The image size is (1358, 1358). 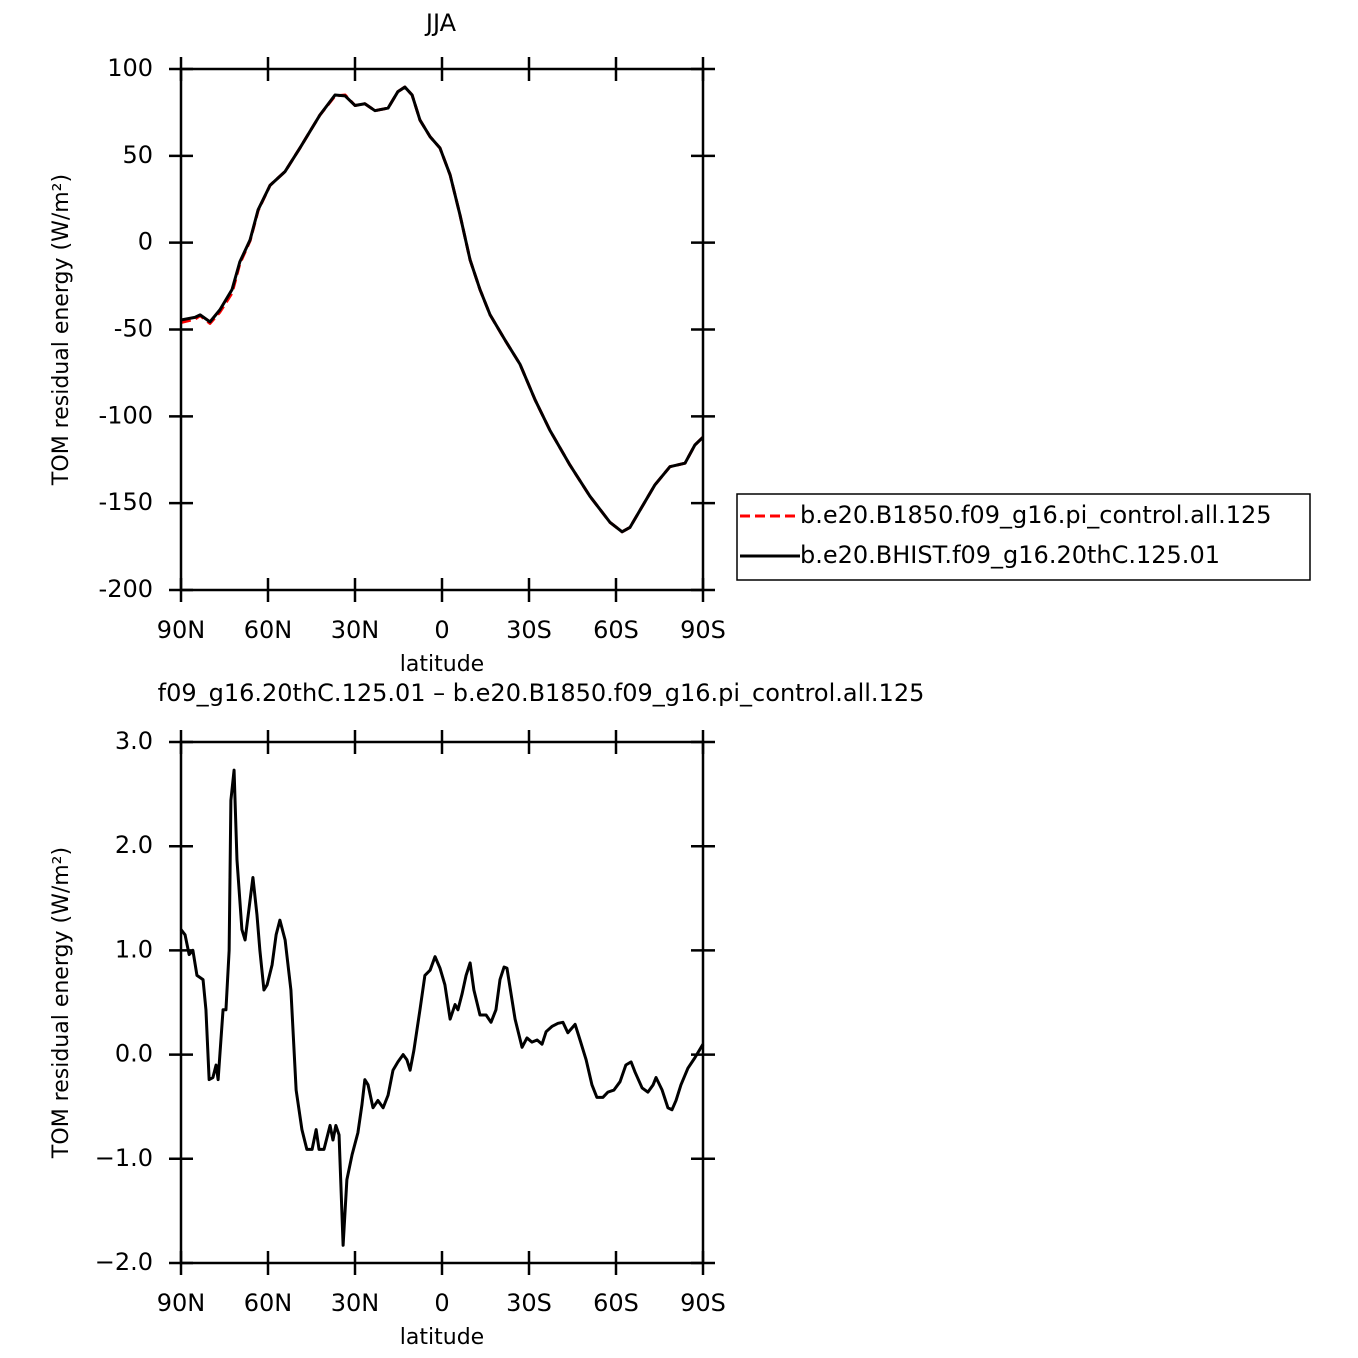 What do you see at coordinates (124, 1158) in the screenshot?
I see `y-tick-label: −1.0` at bounding box center [124, 1158].